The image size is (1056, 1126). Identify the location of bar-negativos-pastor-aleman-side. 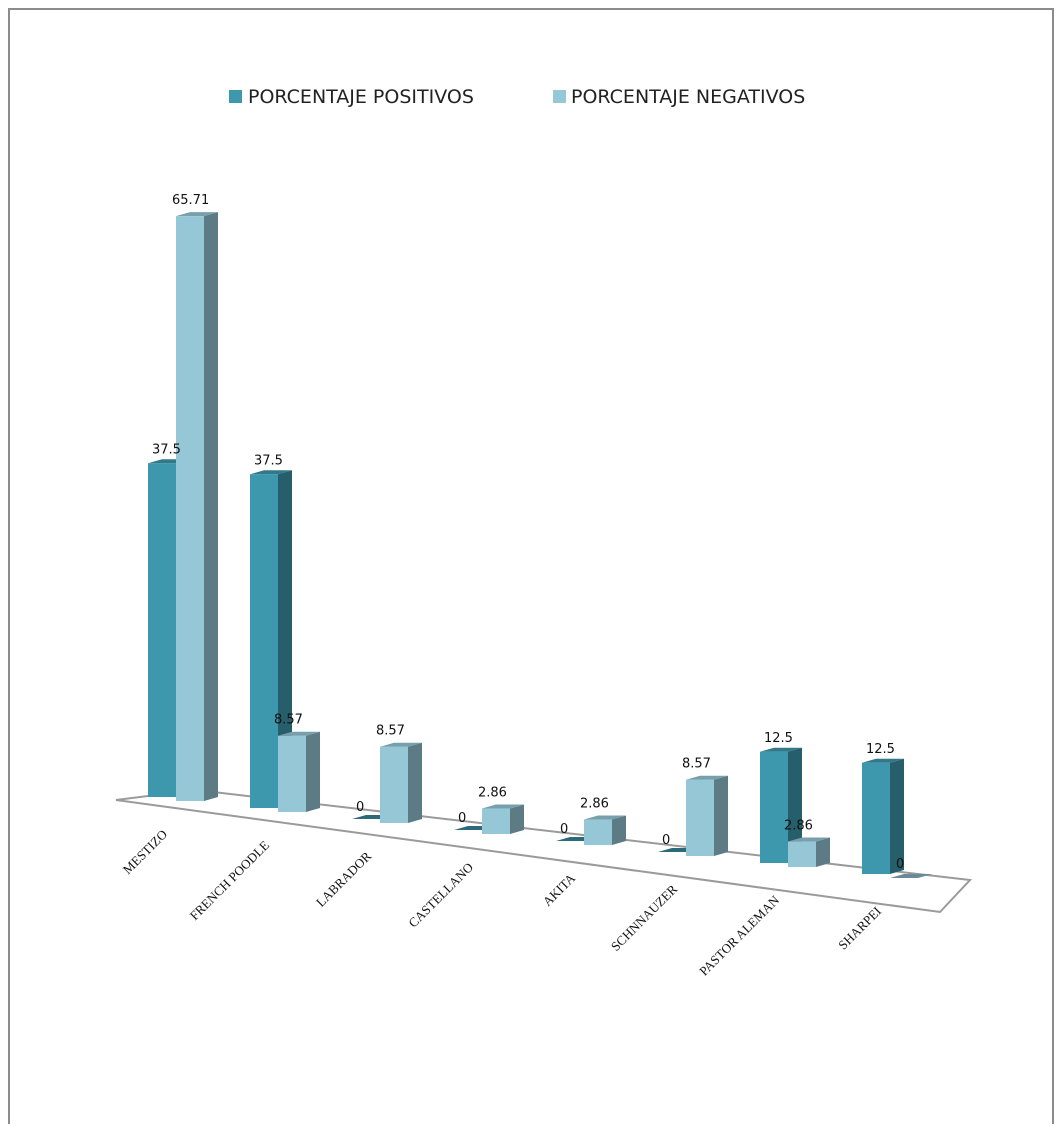
(823, 852).